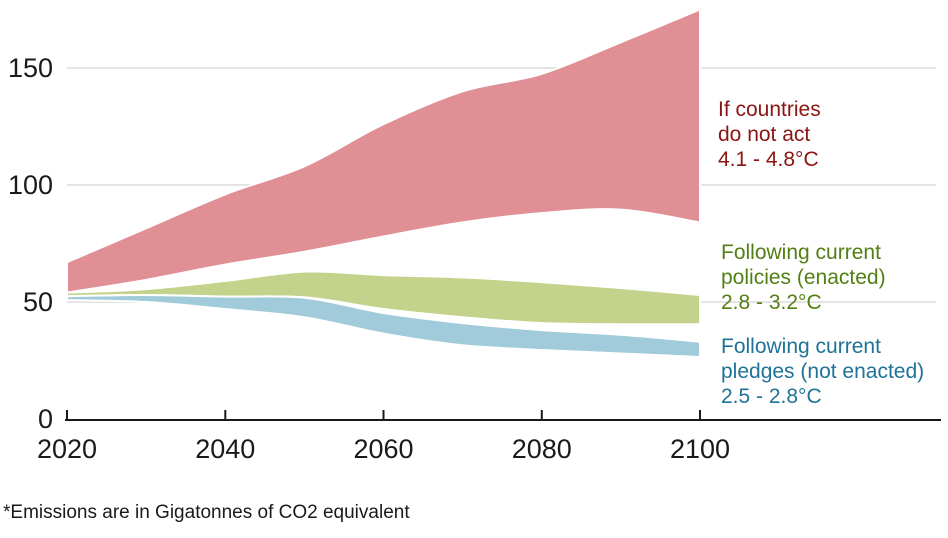 This screenshot has height=538, width=948. I want to click on series-label-current-policies-line-1: Following current, so click(801, 252).